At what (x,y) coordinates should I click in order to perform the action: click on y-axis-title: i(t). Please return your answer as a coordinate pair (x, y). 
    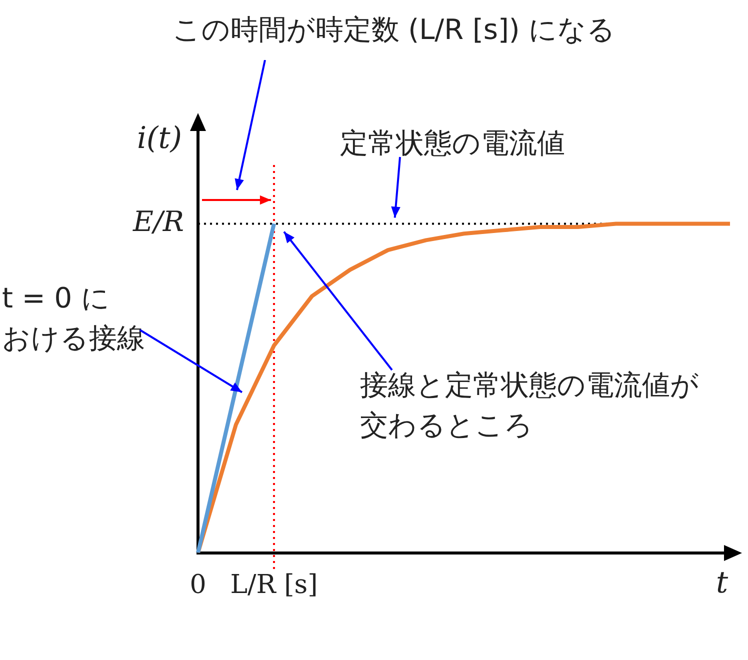
    Looking at the image, I should click on (159, 138).